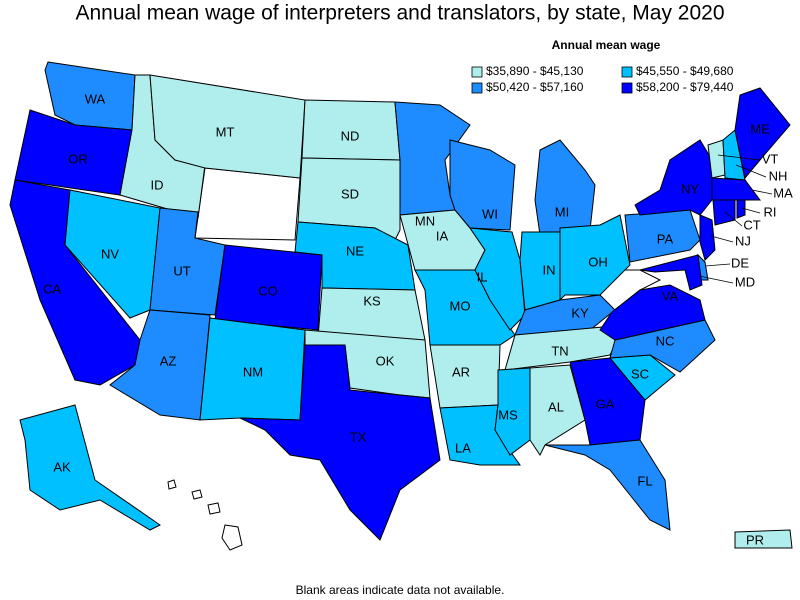 This screenshot has height=600, width=800. What do you see at coordinates (78, 158) in the screenshot?
I see `state-label: OR` at bounding box center [78, 158].